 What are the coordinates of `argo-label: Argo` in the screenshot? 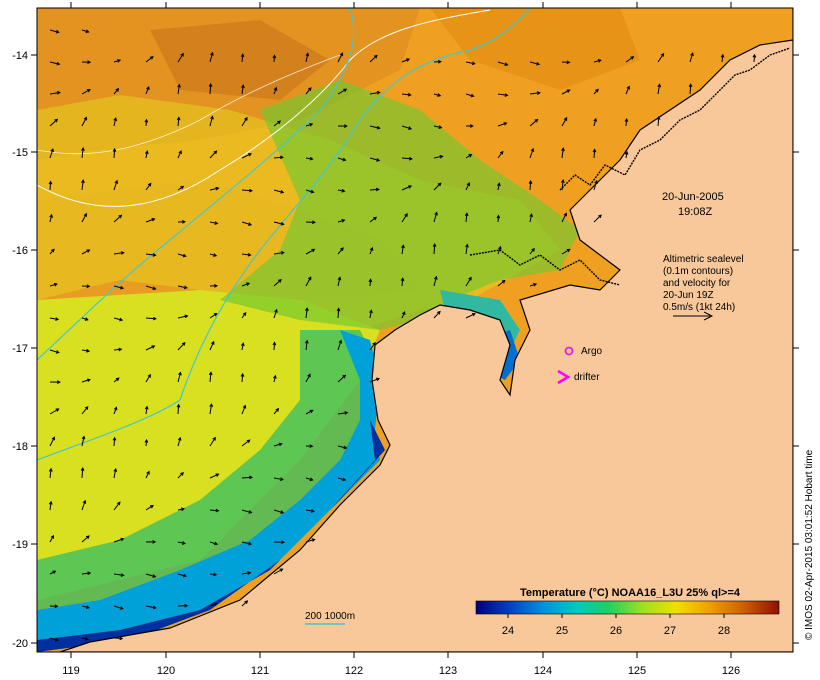 It's located at (592, 351).